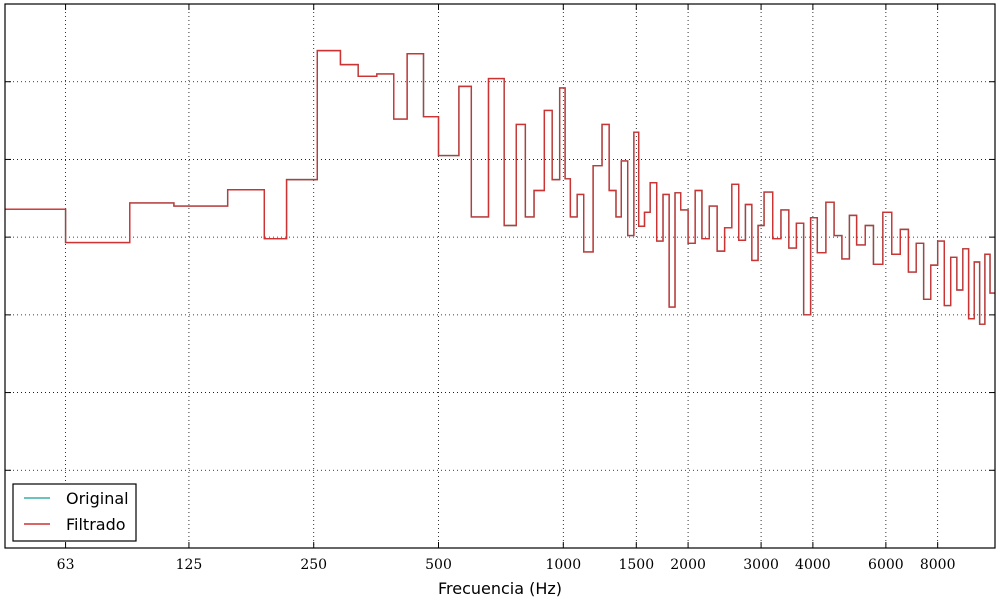 This screenshot has width=1000, height=600. I want to click on x-tick-label: 2000, so click(688, 565).